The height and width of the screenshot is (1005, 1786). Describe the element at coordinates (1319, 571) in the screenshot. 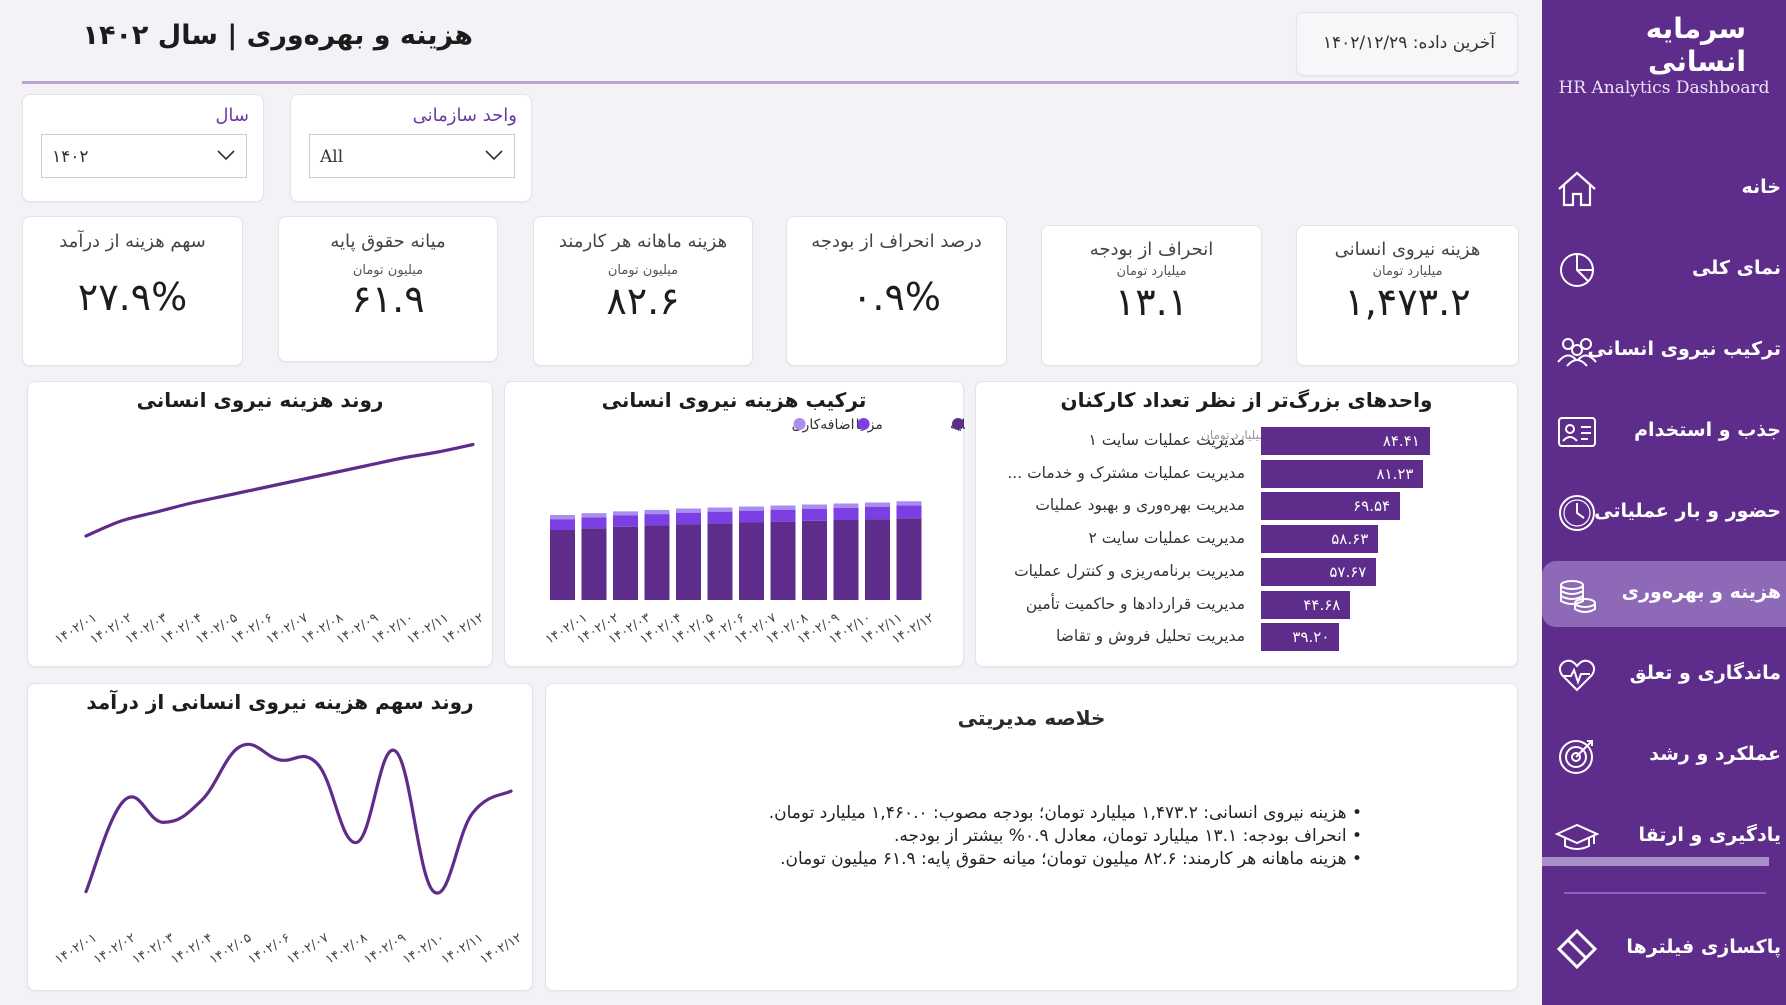

I see `bar: ۵۷.۶۷` at that location.